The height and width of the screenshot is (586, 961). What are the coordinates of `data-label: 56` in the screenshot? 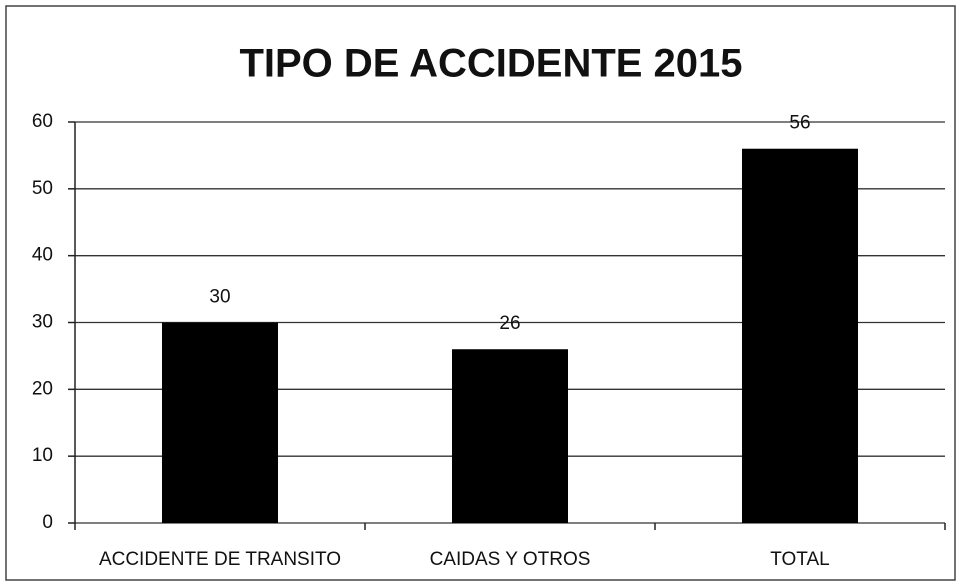 It's located at (799, 123).